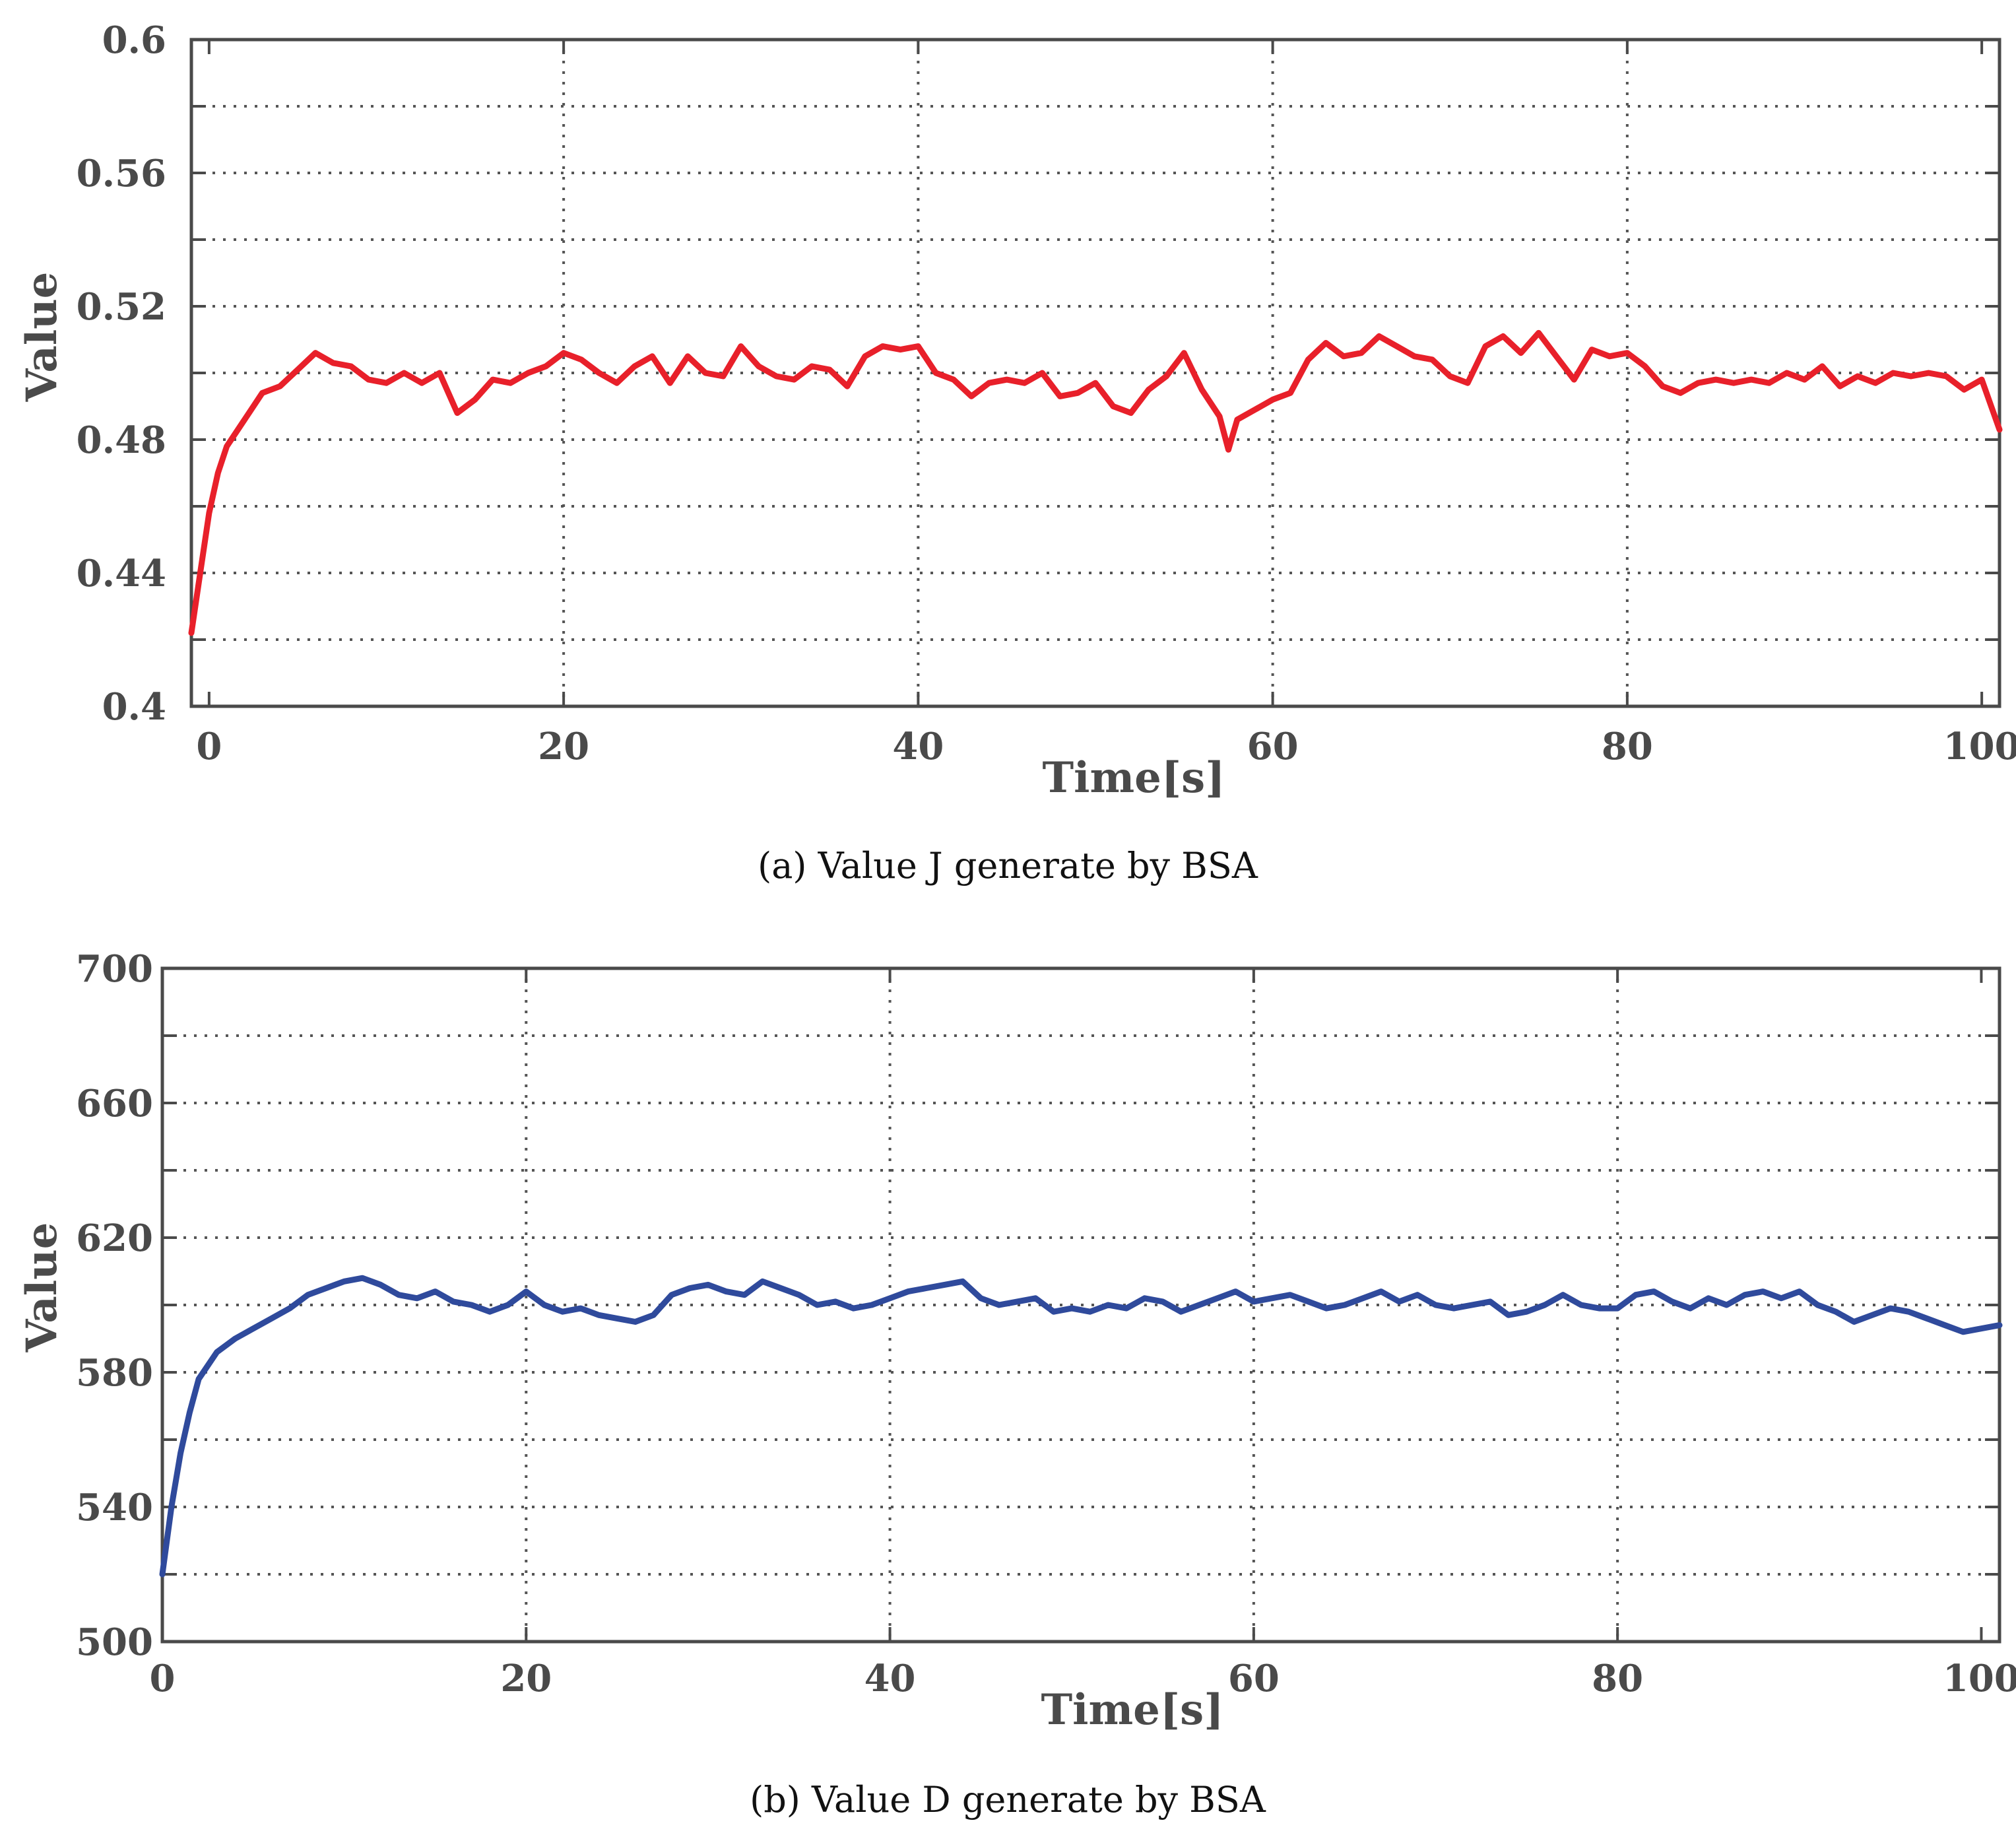 This screenshot has height=1837, width=2016. I want to click on y-tick-label: 0.48, so click(122, 440).